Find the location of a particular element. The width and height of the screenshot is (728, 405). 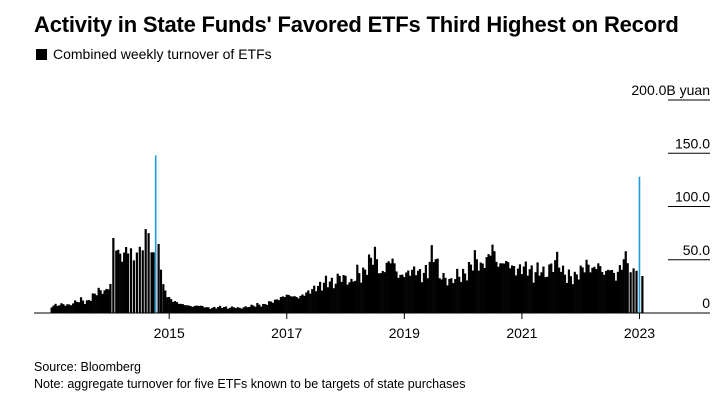

y-tick-labels: 0 50.0 100.0 150.0 200.0B yuan is located at coordinates (670, 196).